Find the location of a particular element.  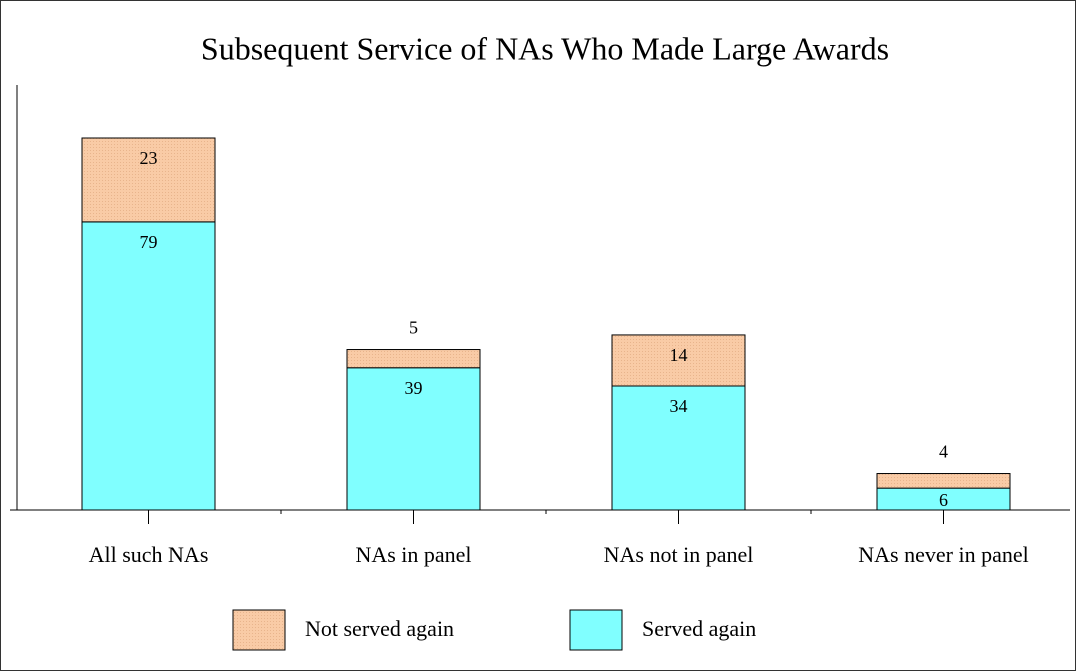

value-label: 4 is located at coordinates (943, 452).